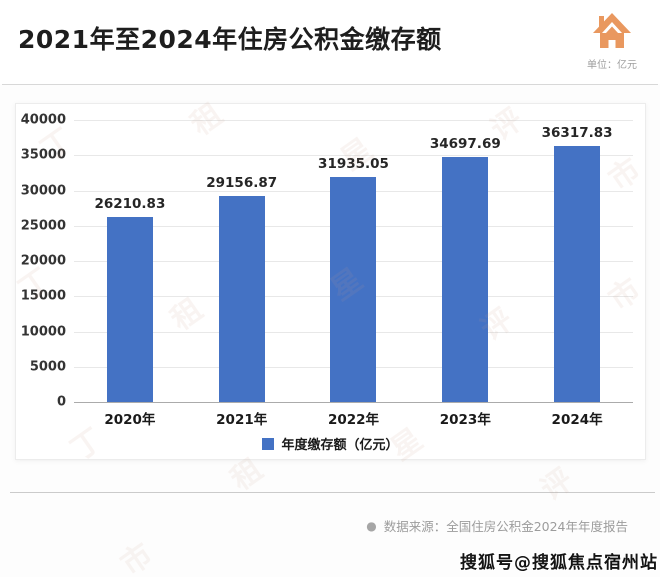 This screenshot has height=584, width=660. I want to click on x-tick-label: 2021年, so click(242, 420).